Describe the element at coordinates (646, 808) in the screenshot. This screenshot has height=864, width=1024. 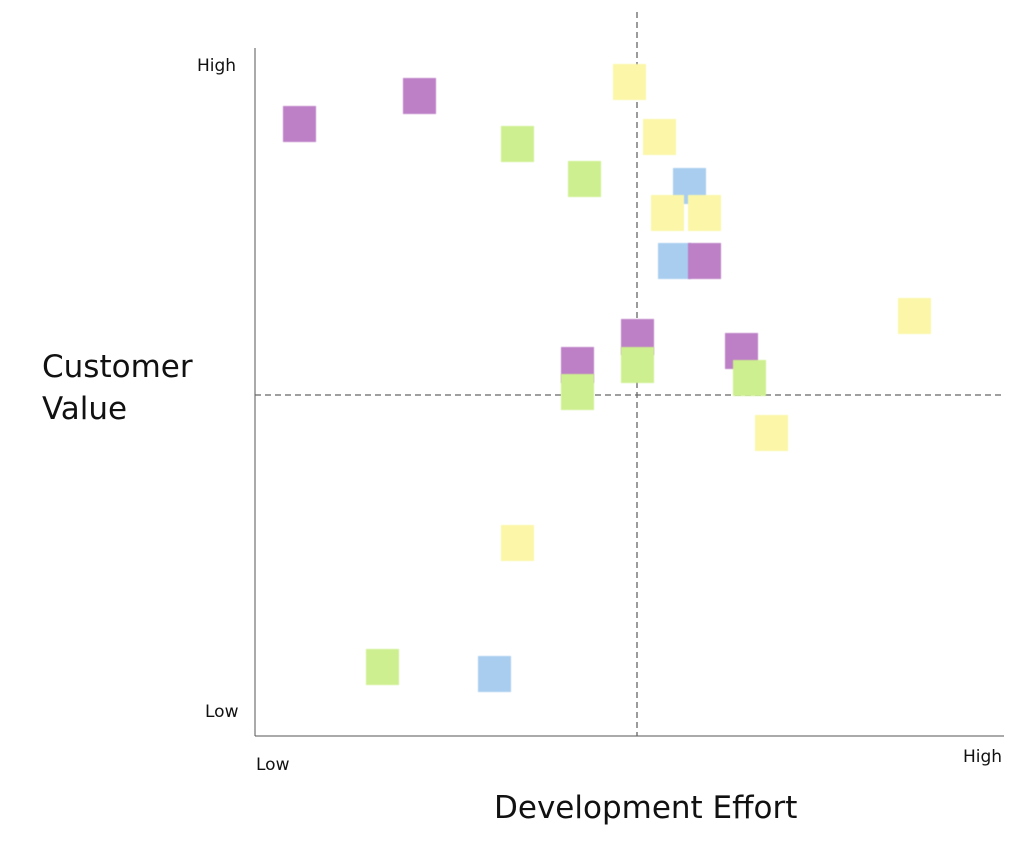
I see `x-axis-title: Development Effort` at that location.